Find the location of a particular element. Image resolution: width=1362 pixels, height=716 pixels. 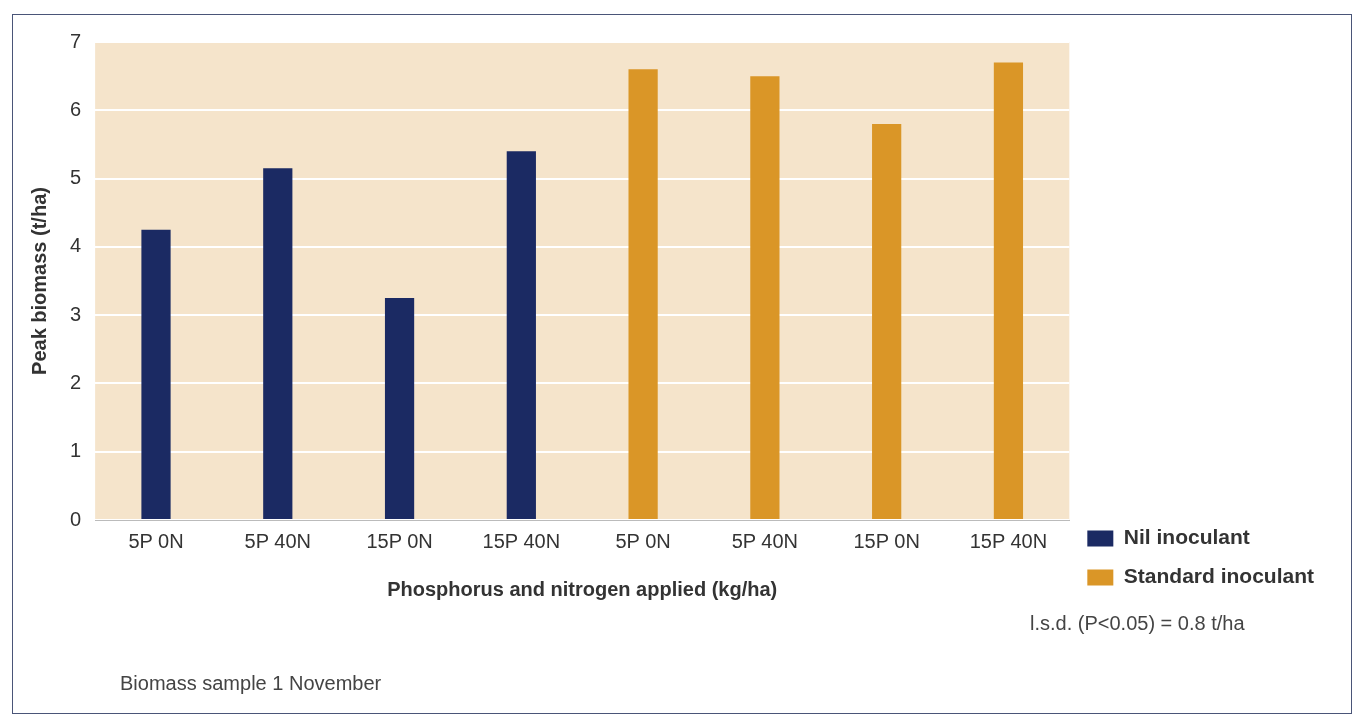

y-tick-label: 5 is located at coordinates (76, 177).